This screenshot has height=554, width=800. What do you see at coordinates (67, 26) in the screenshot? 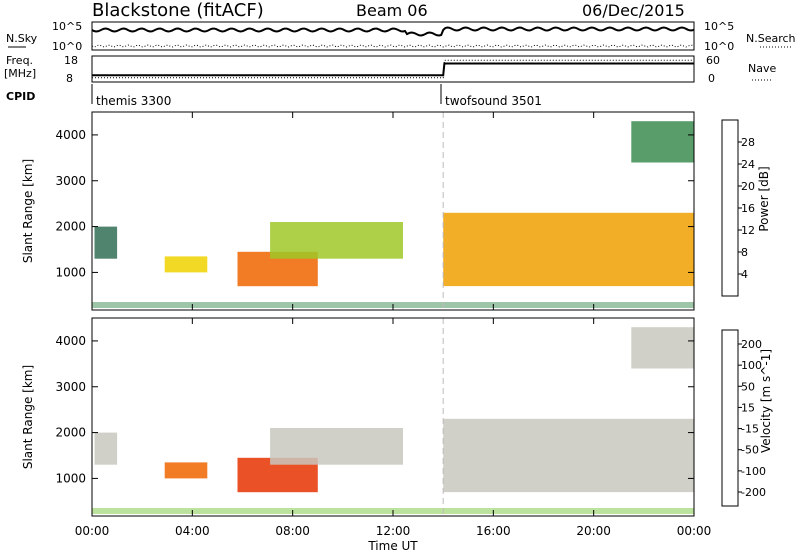
I see `nsky-tick-top: 10^5` at bounding box center [67, 26].